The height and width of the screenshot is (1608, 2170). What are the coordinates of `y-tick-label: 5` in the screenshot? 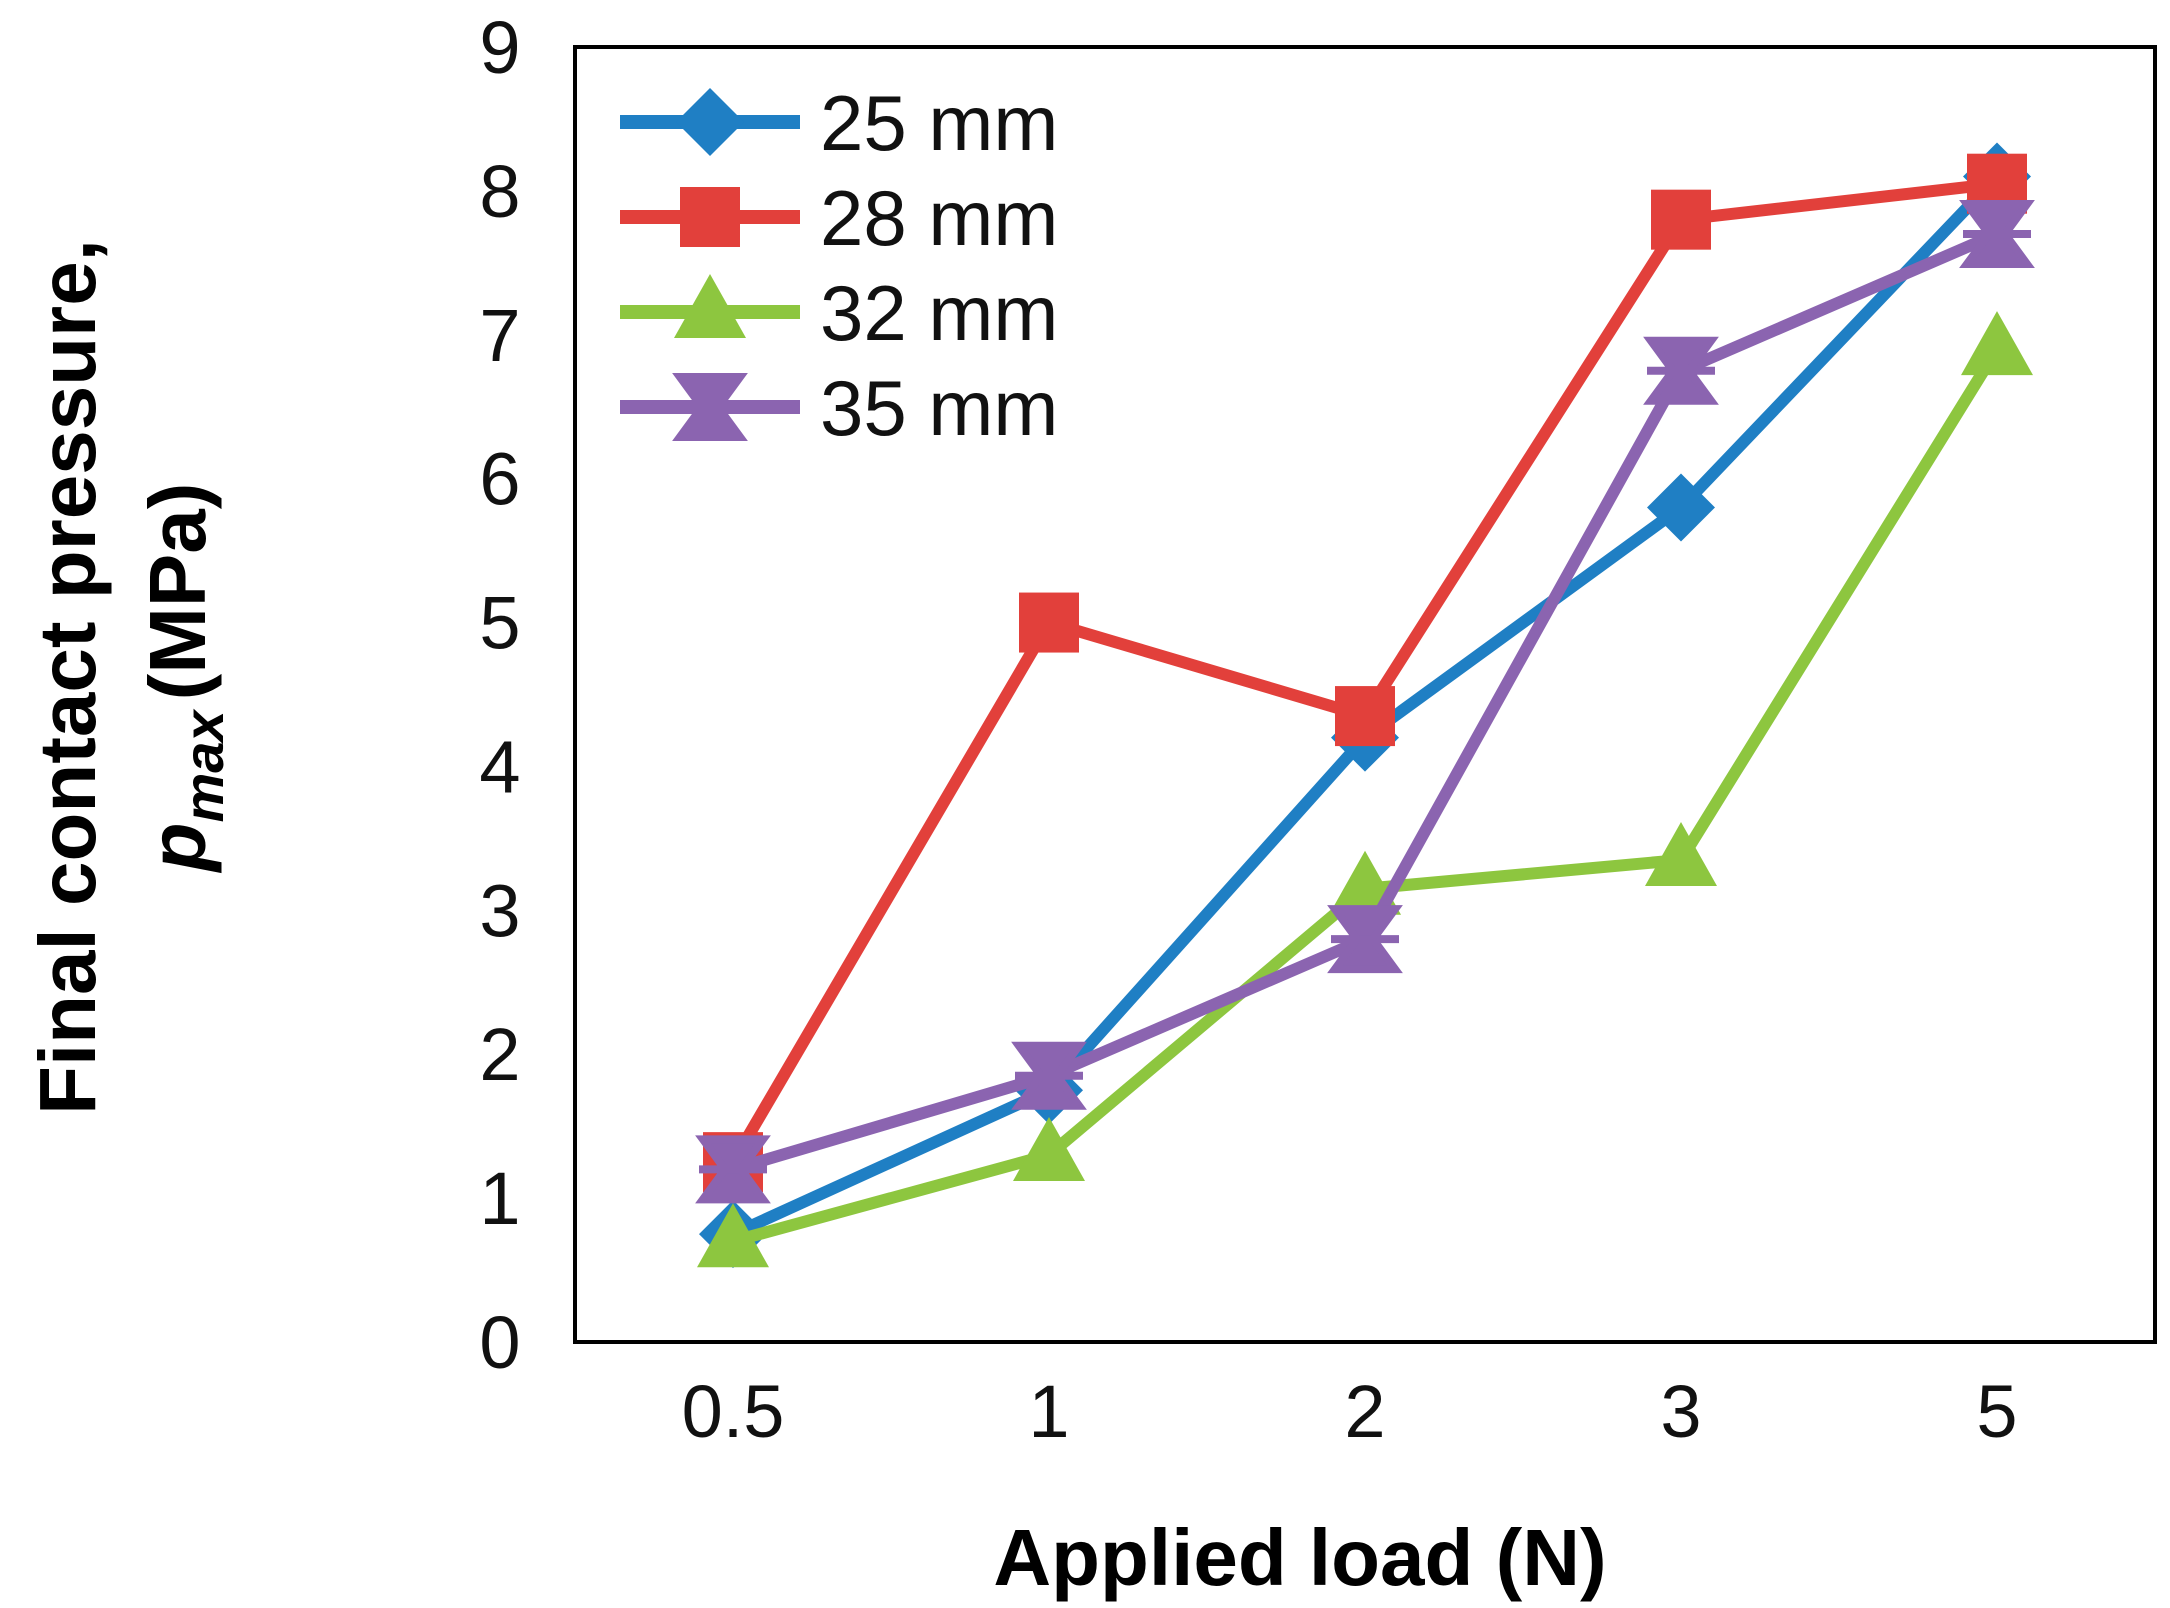 It's located at (499, 623).